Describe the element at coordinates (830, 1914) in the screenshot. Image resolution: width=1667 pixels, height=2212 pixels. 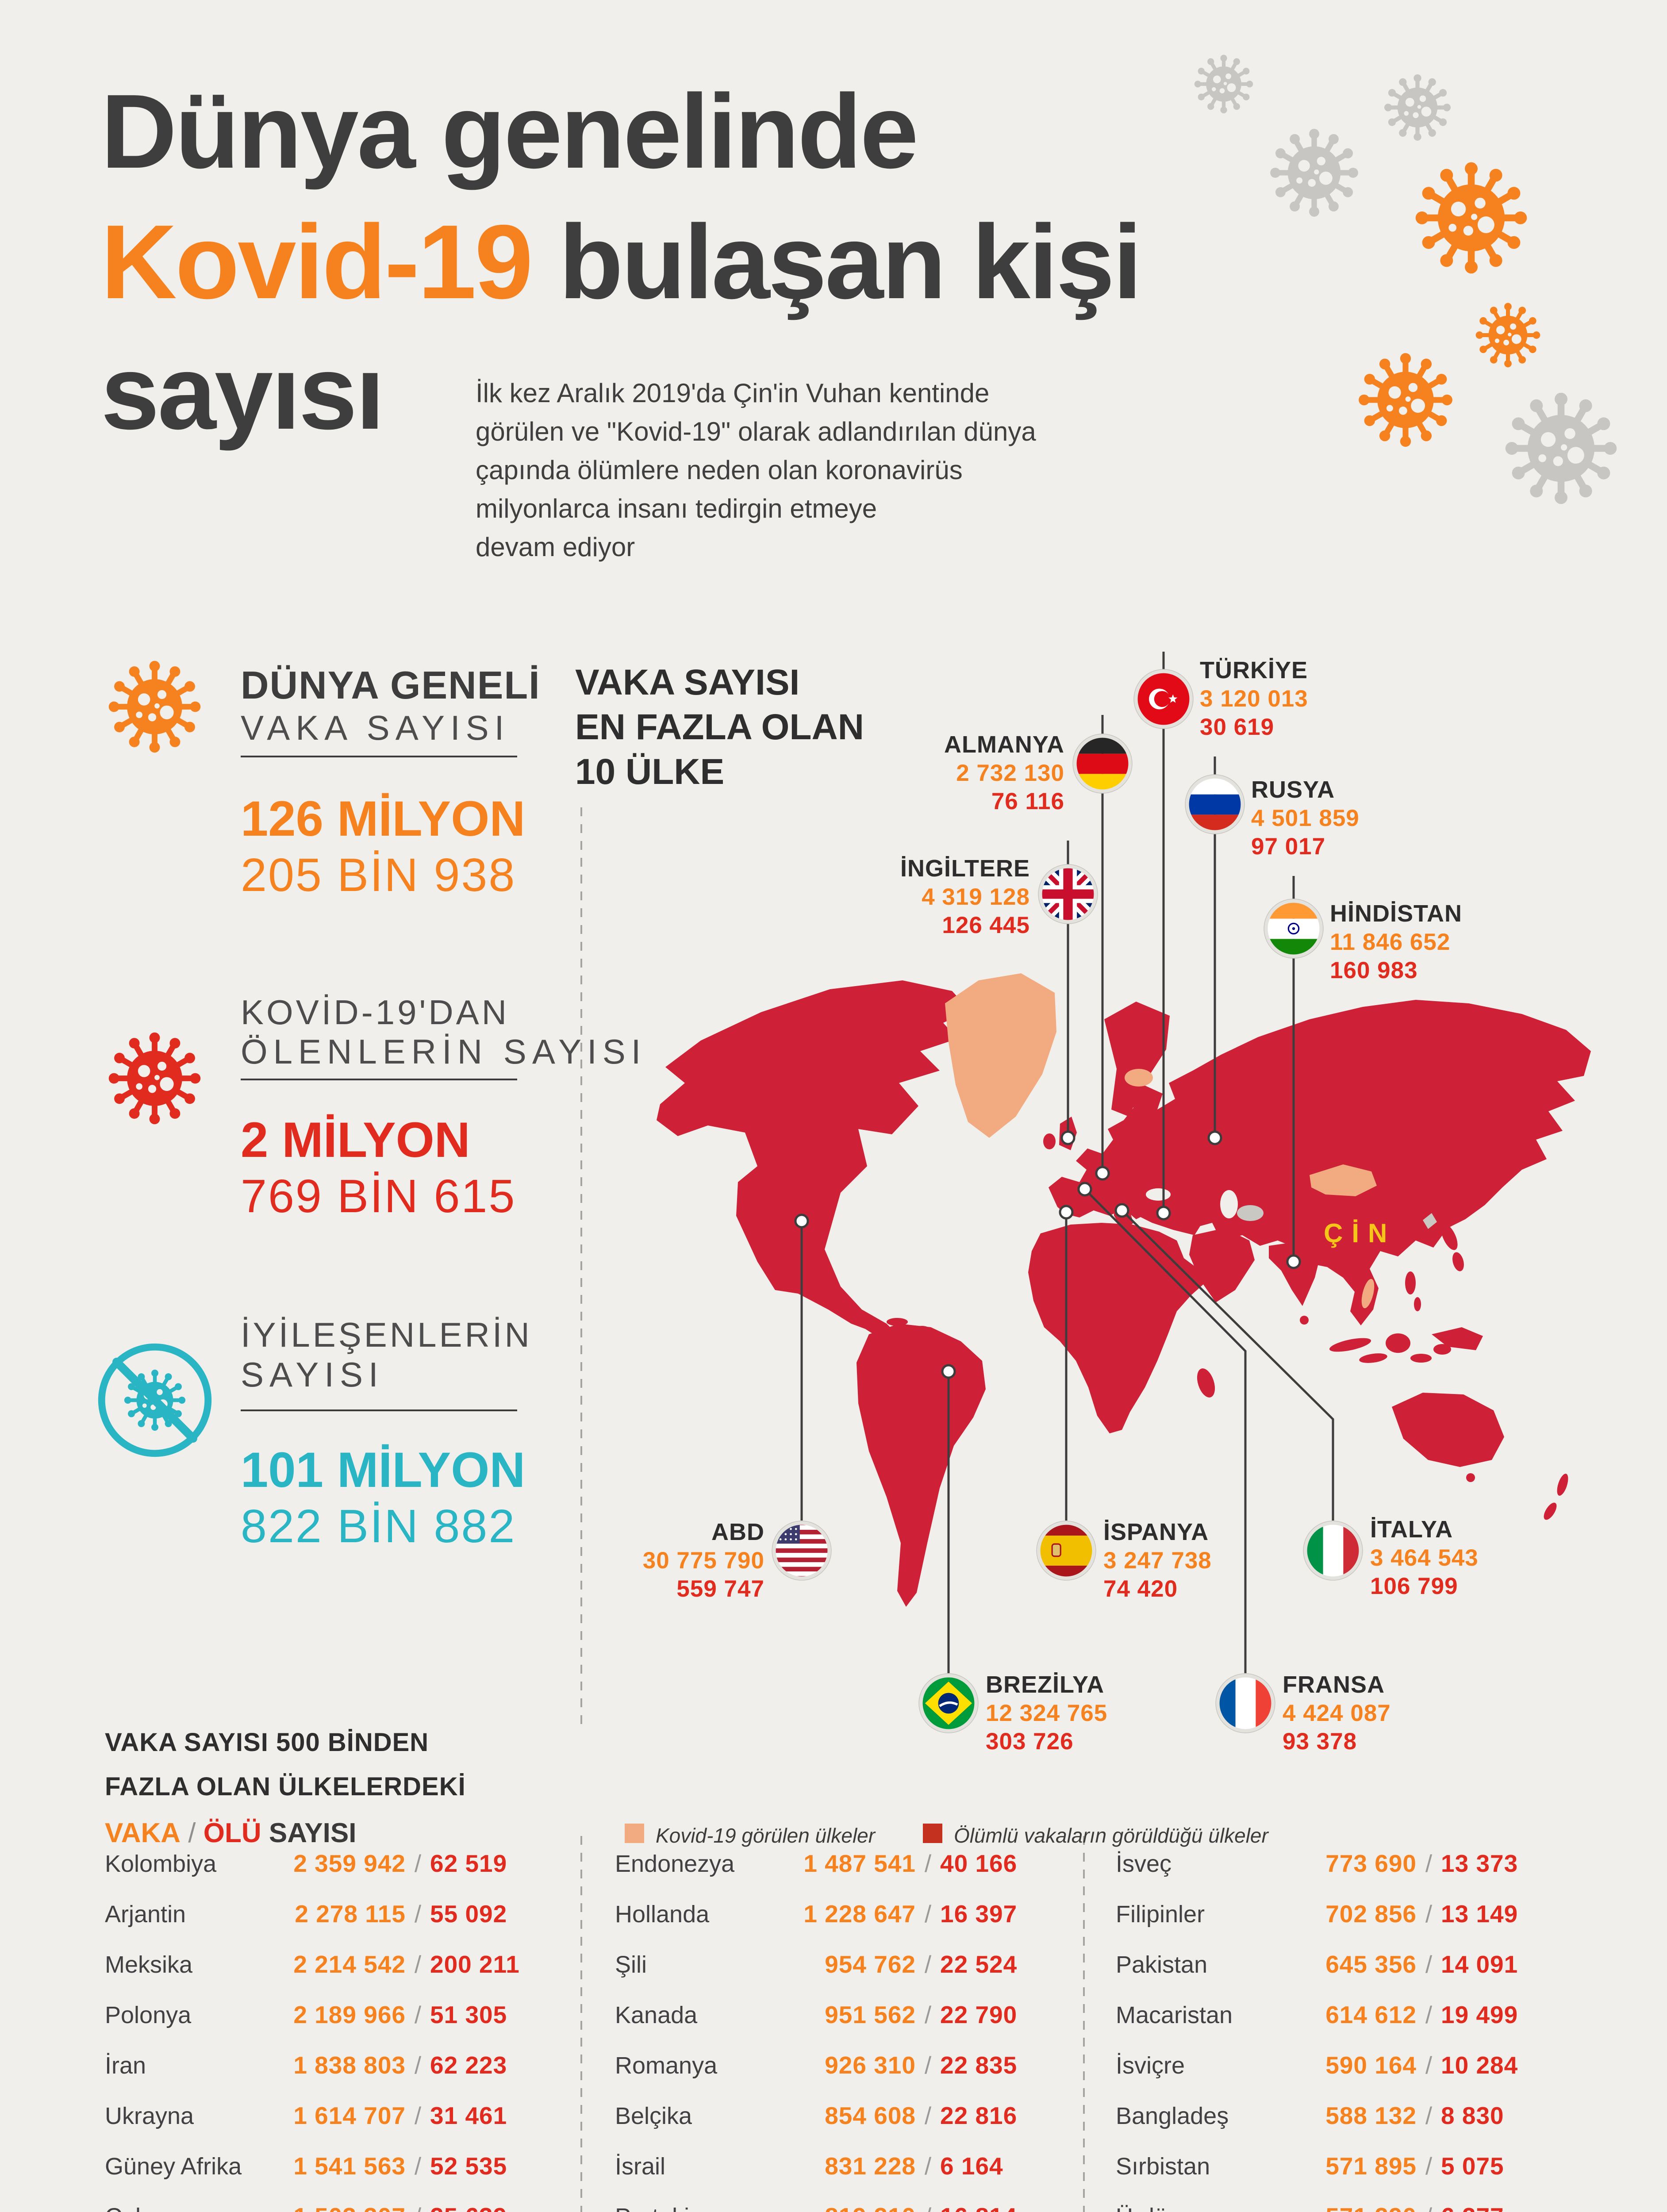
I see `table-row: Hollanda 1 228 647 / 16 397` at that location.